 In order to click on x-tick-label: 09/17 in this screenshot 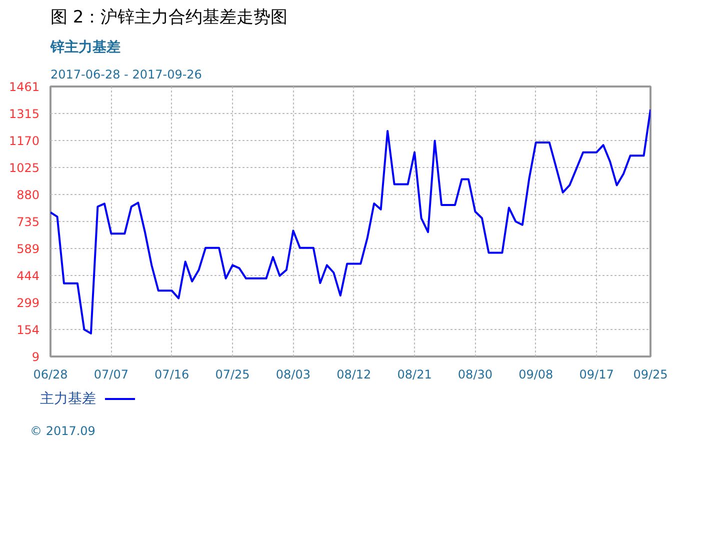, I will do `click(596, 375)`.